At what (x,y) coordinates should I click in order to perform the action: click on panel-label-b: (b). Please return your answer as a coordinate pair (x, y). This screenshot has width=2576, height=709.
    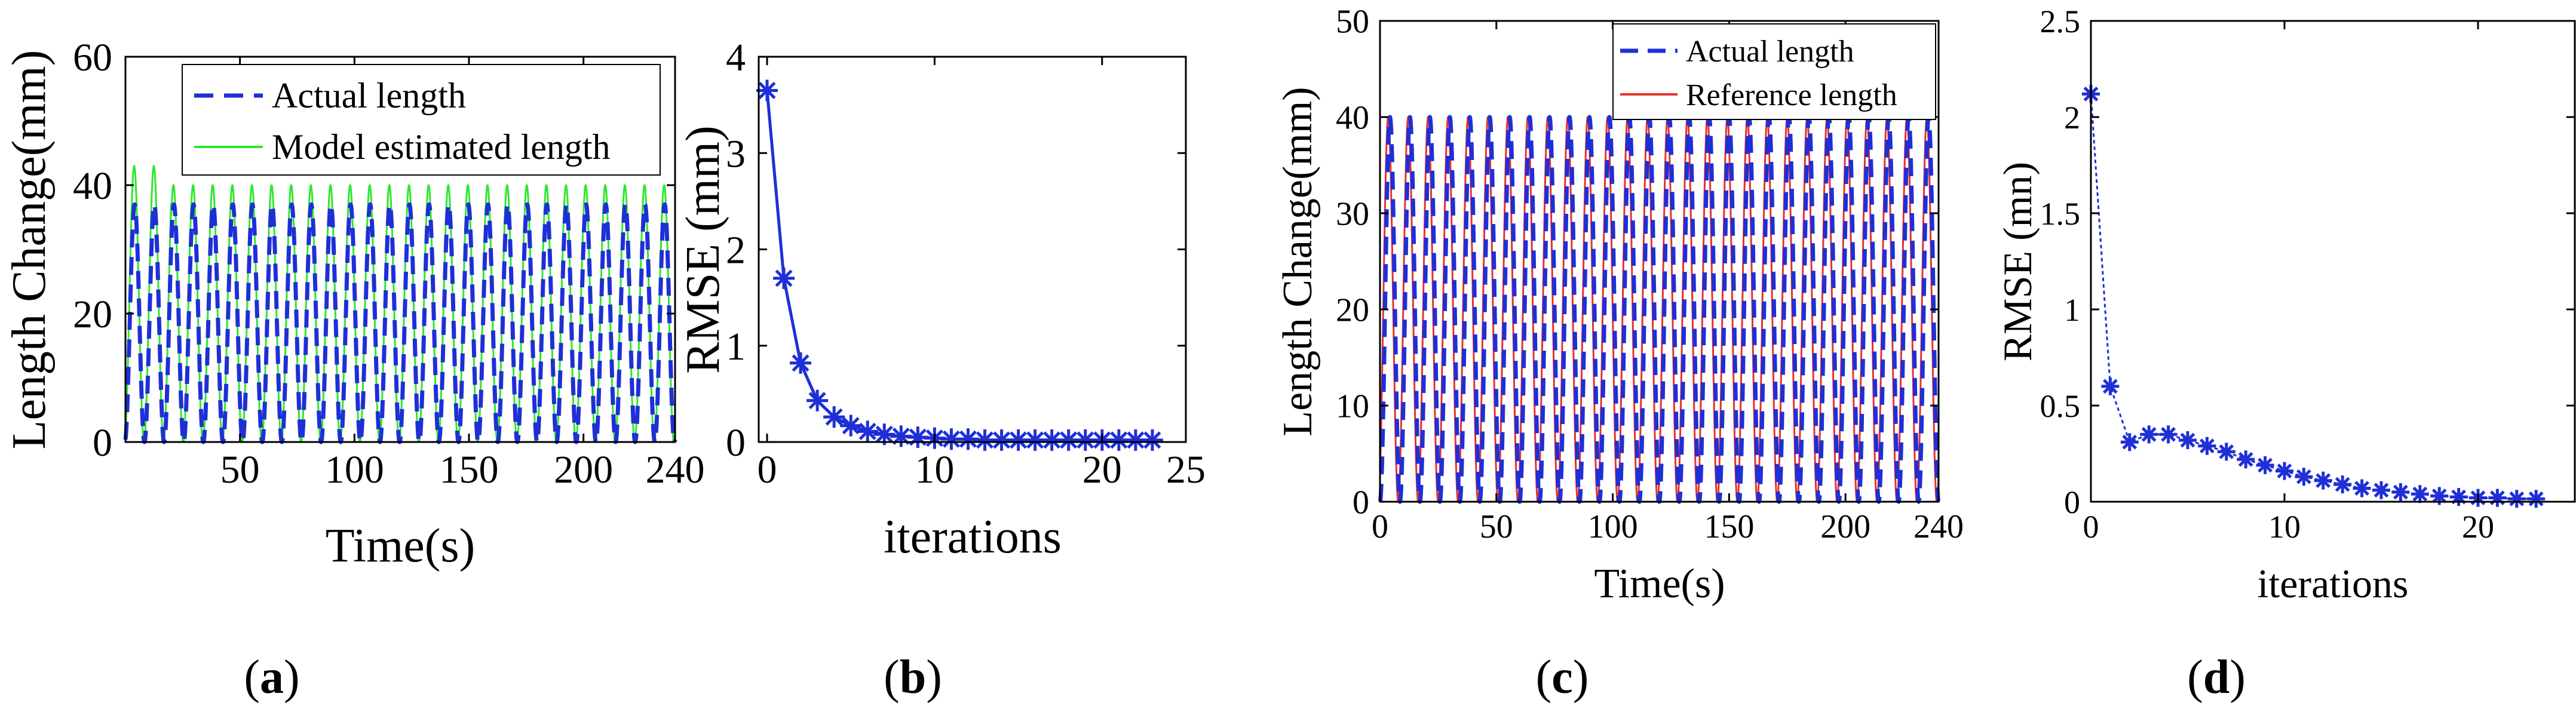
    Looking at the image, I should click on (913, 677).